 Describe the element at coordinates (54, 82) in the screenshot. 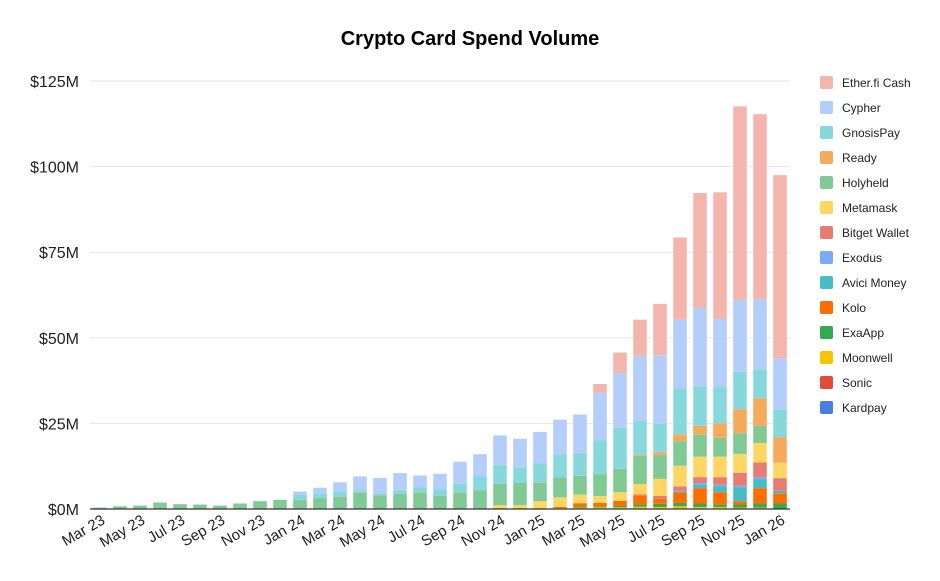

I see `y-tick-label: $125M` at that location.